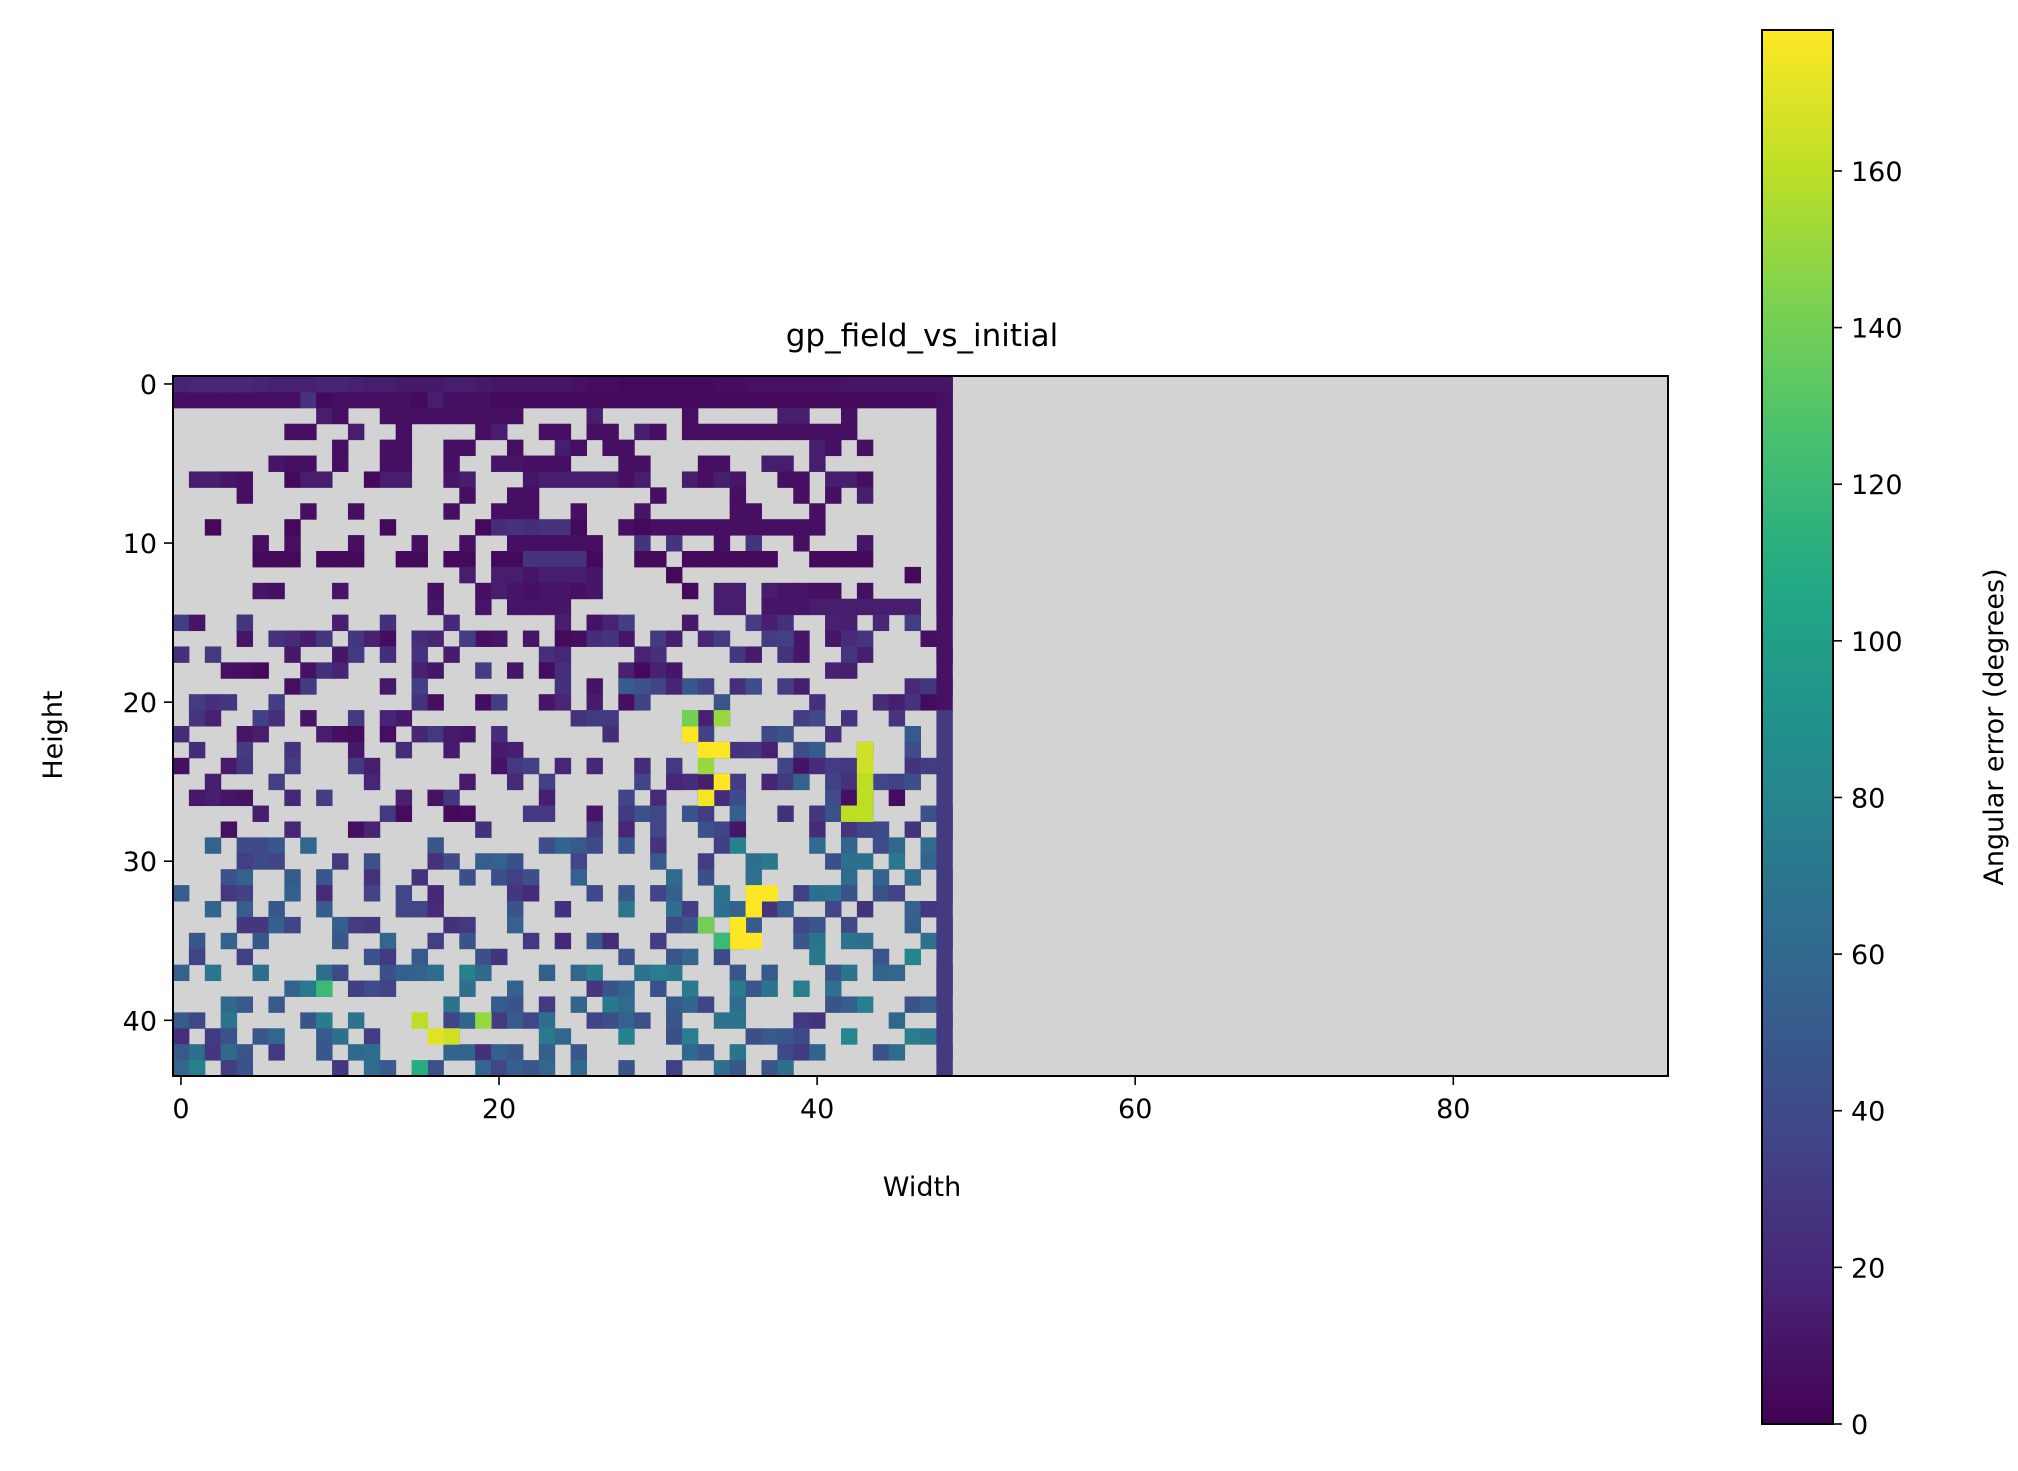 The width and height of the screenshot is (2018, 1471). I want to click on x-axis-label: Width, so click(922, 1187).